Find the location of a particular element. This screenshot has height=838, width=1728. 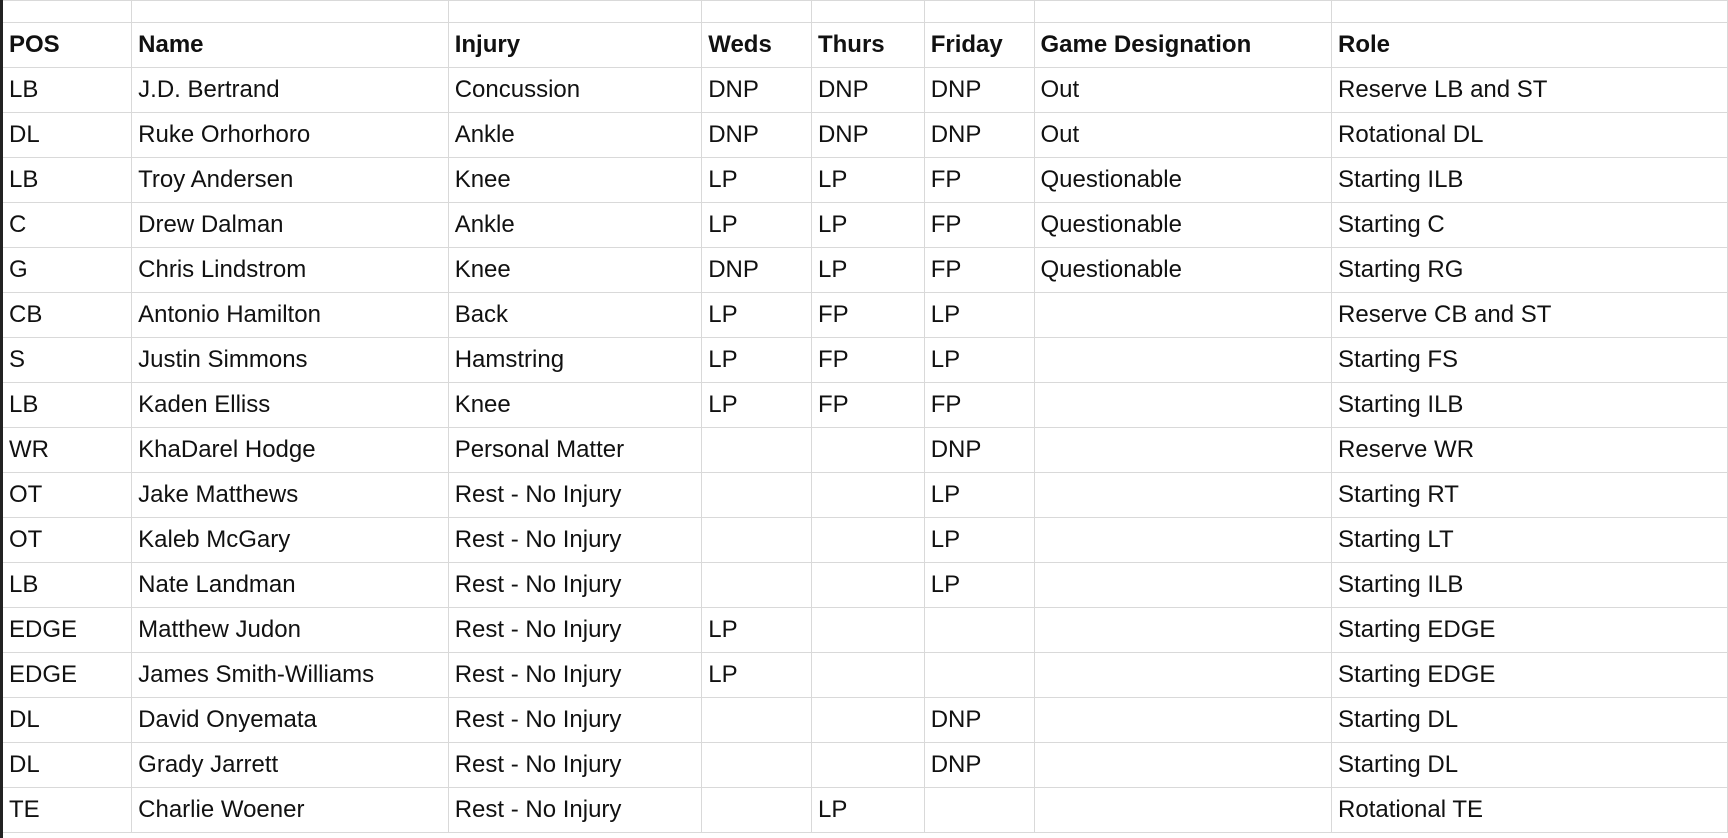

cell-role: Rotational TE is located at coordinates (1529, 810).